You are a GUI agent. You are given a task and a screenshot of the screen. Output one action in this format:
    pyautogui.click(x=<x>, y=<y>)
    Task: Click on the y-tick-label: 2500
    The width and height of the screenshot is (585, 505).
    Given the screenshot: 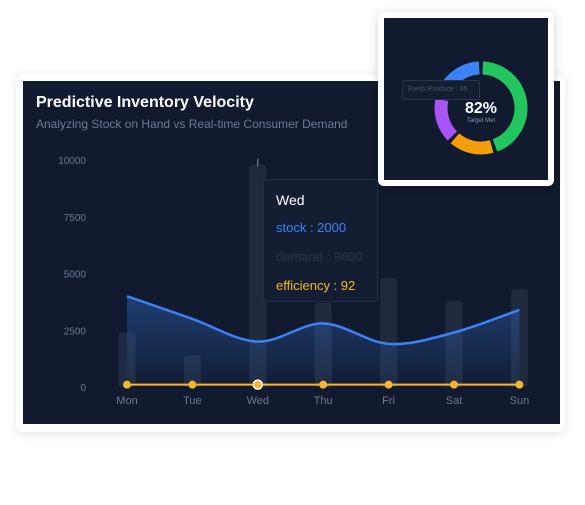 What is the action you would take?
    pyautogui.click(x=75, y=331)
    